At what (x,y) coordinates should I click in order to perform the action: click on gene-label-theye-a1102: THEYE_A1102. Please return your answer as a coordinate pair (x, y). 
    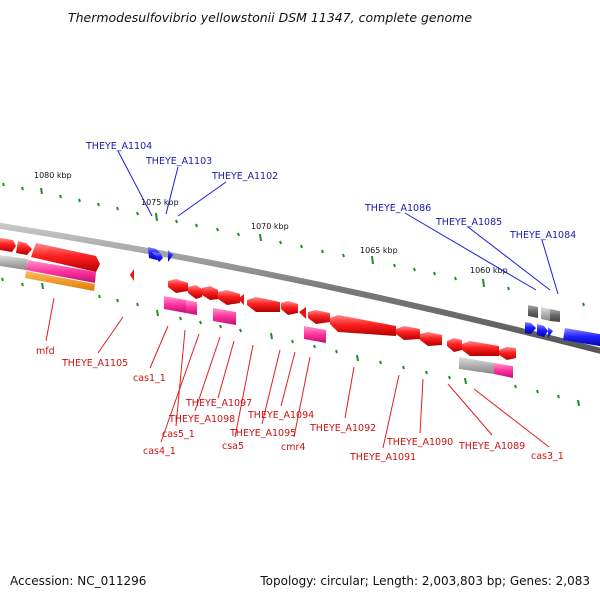
    Looking at the image, I should click on (244, 176).